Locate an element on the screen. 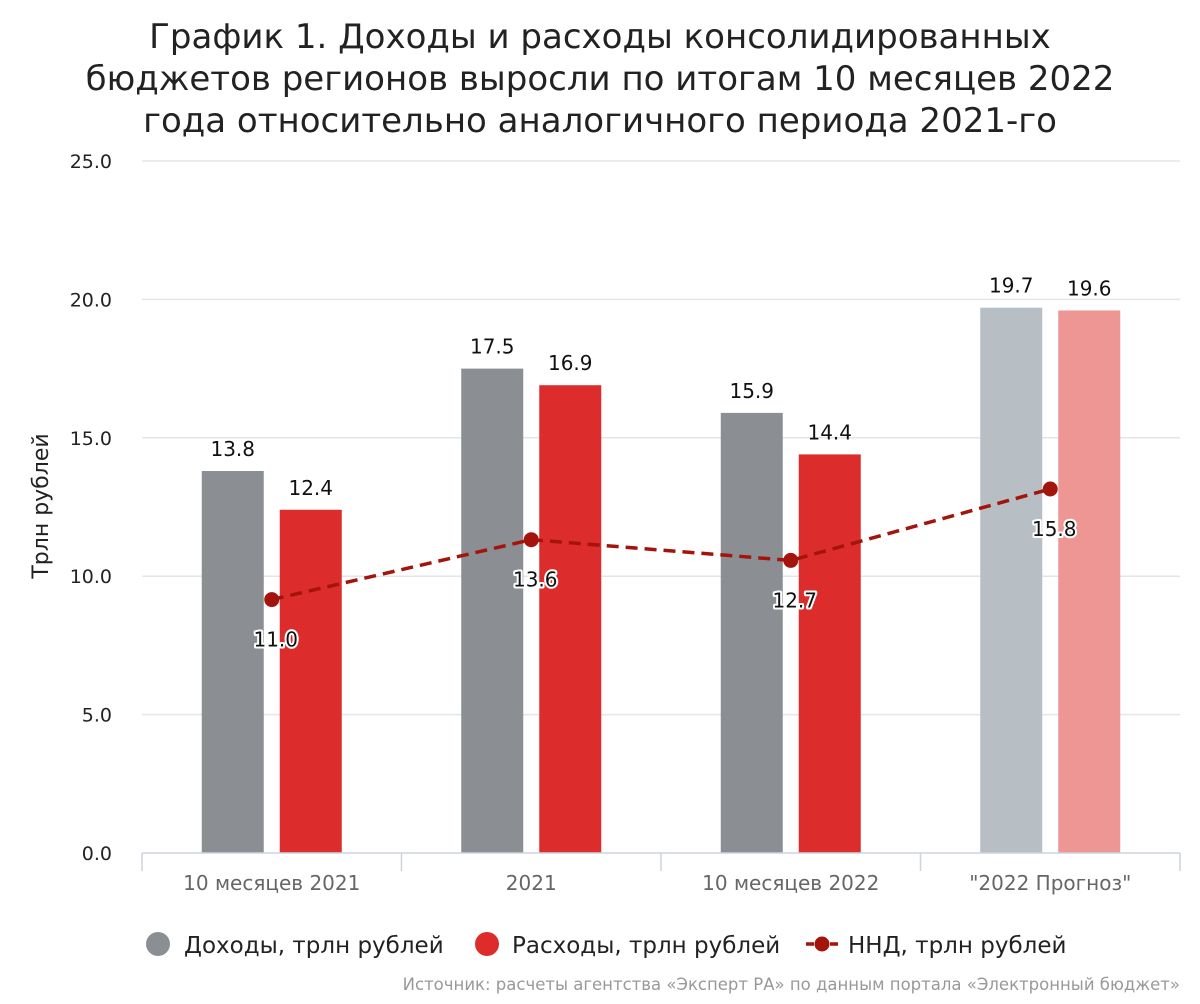  legend-label-expenses: Расходы, трлн рублей is located at coordinates (646, 946).